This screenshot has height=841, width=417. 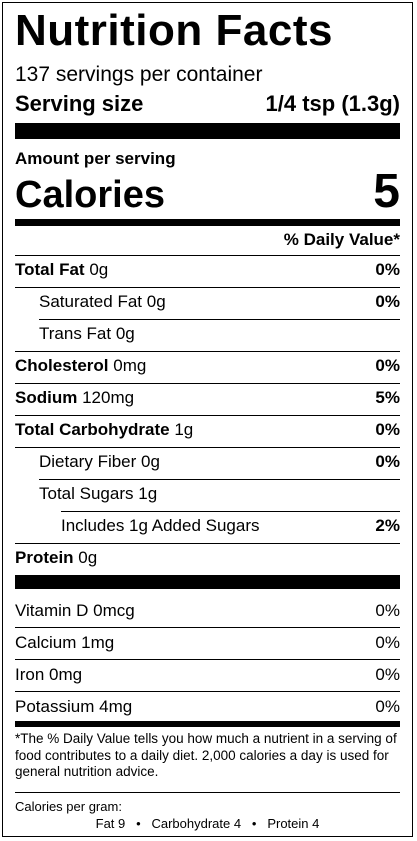 I want to click on row-separator-protein, so click(x=207, y=543).